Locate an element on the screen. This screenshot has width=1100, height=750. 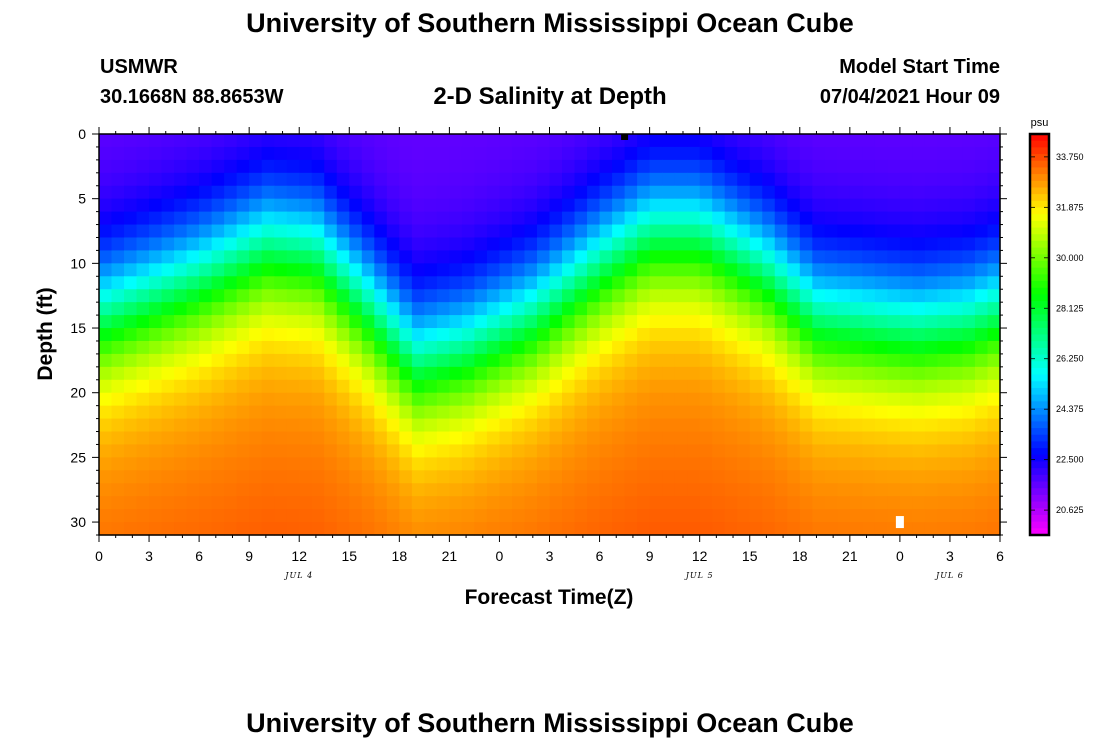
x-tick-label: 3 is located at coordinates (950, 556).